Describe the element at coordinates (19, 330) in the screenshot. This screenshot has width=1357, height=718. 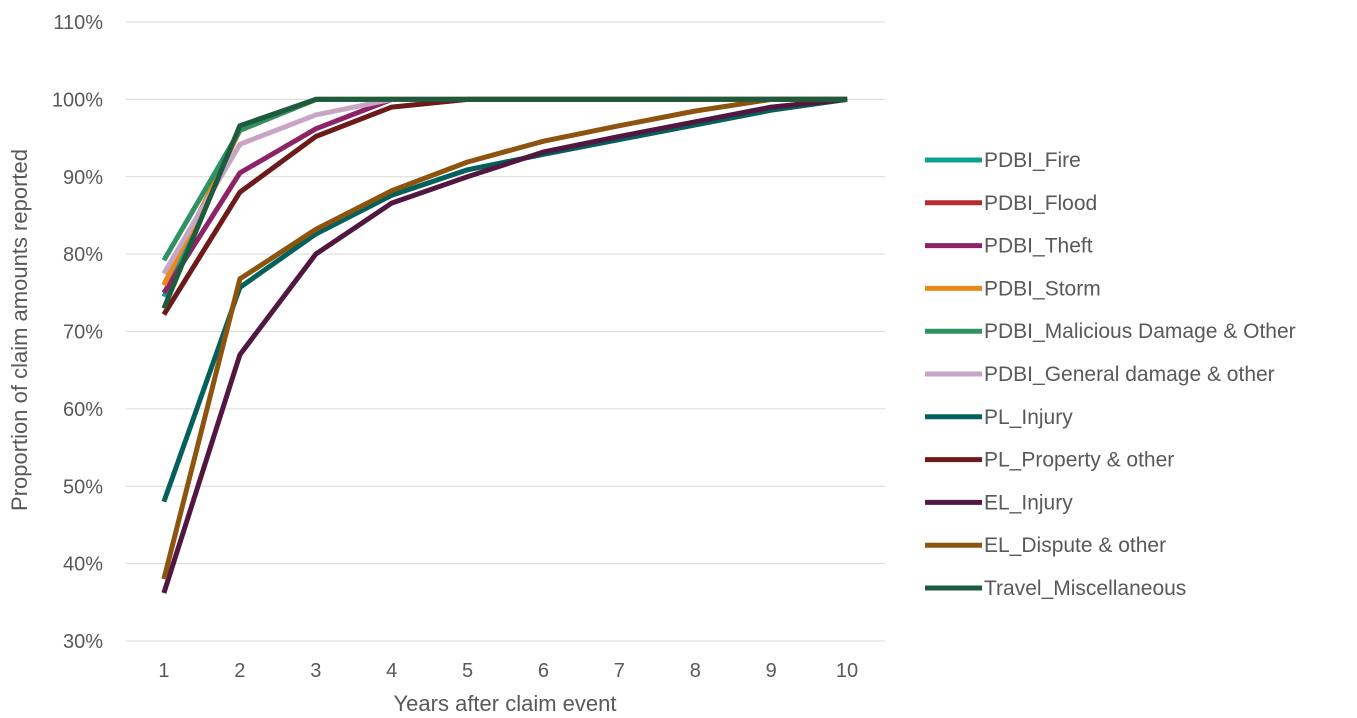
I see `y-axis-title: Proportion of claim amounts reported` at that location.